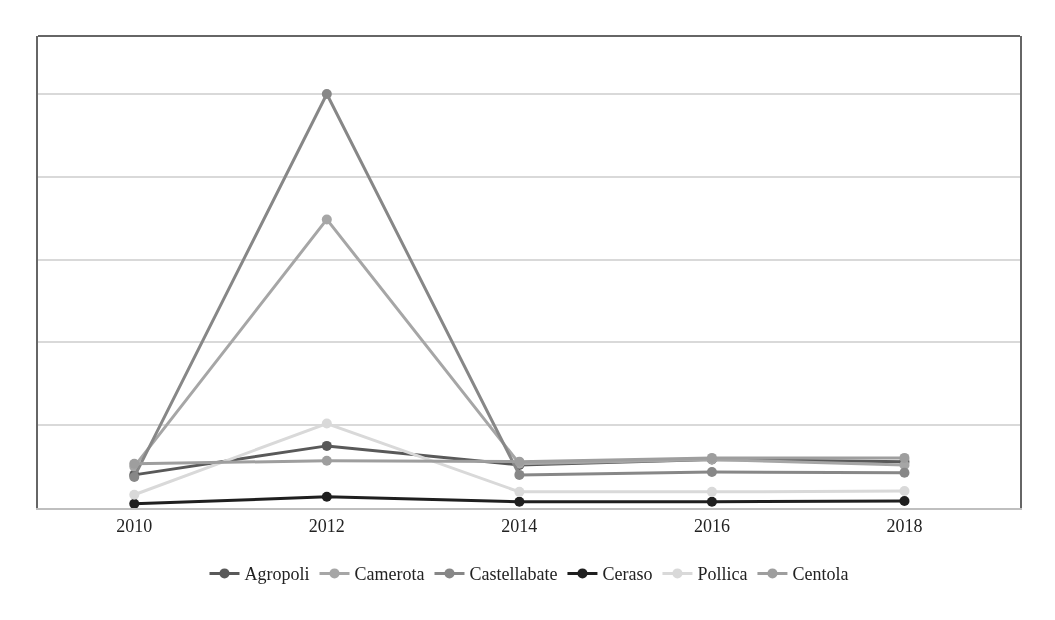 The width and height of the screenshot is (1055, 620). What do you see at coordinates (627, 574) in the screenshot?
I see `legend-label: Ceraso` at bounding box center [627, 574].